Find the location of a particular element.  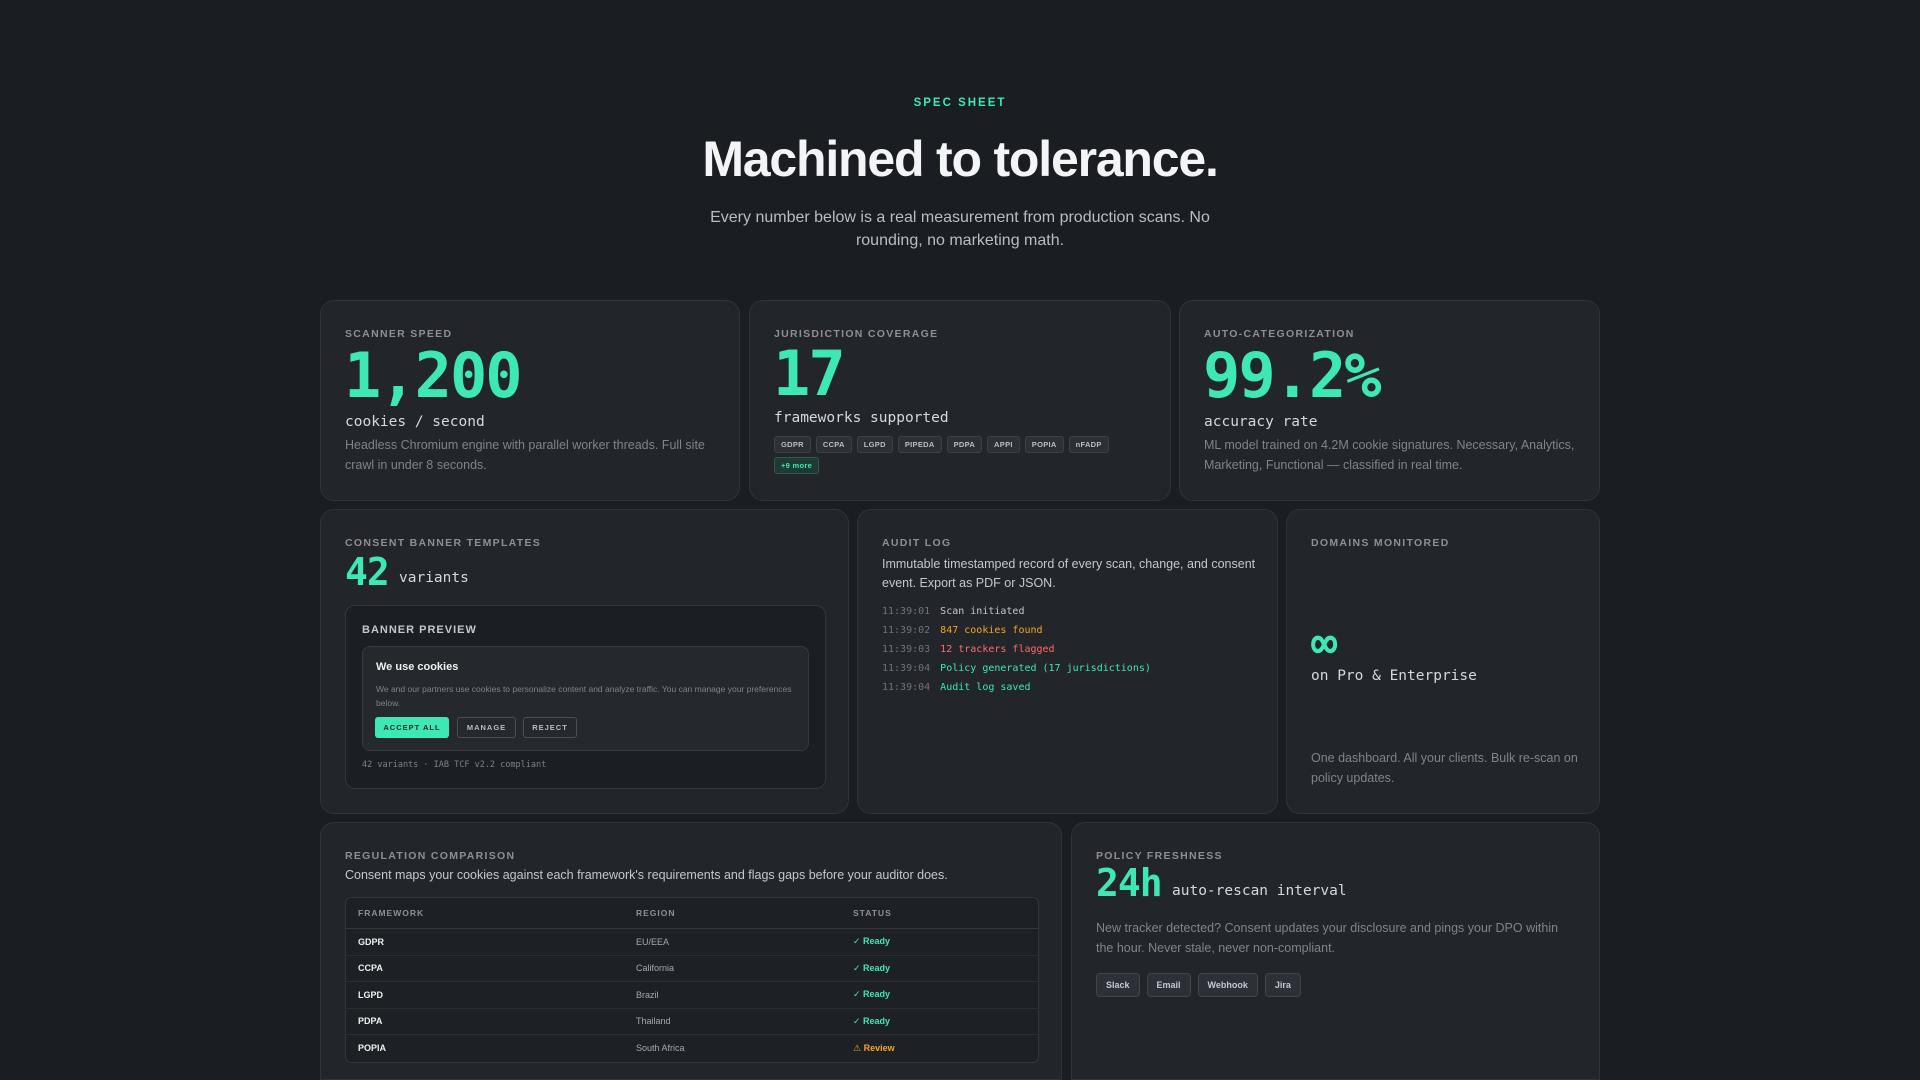

log-entry: 11:39:04 Audit log saved is located at coordinates (1016, 687).